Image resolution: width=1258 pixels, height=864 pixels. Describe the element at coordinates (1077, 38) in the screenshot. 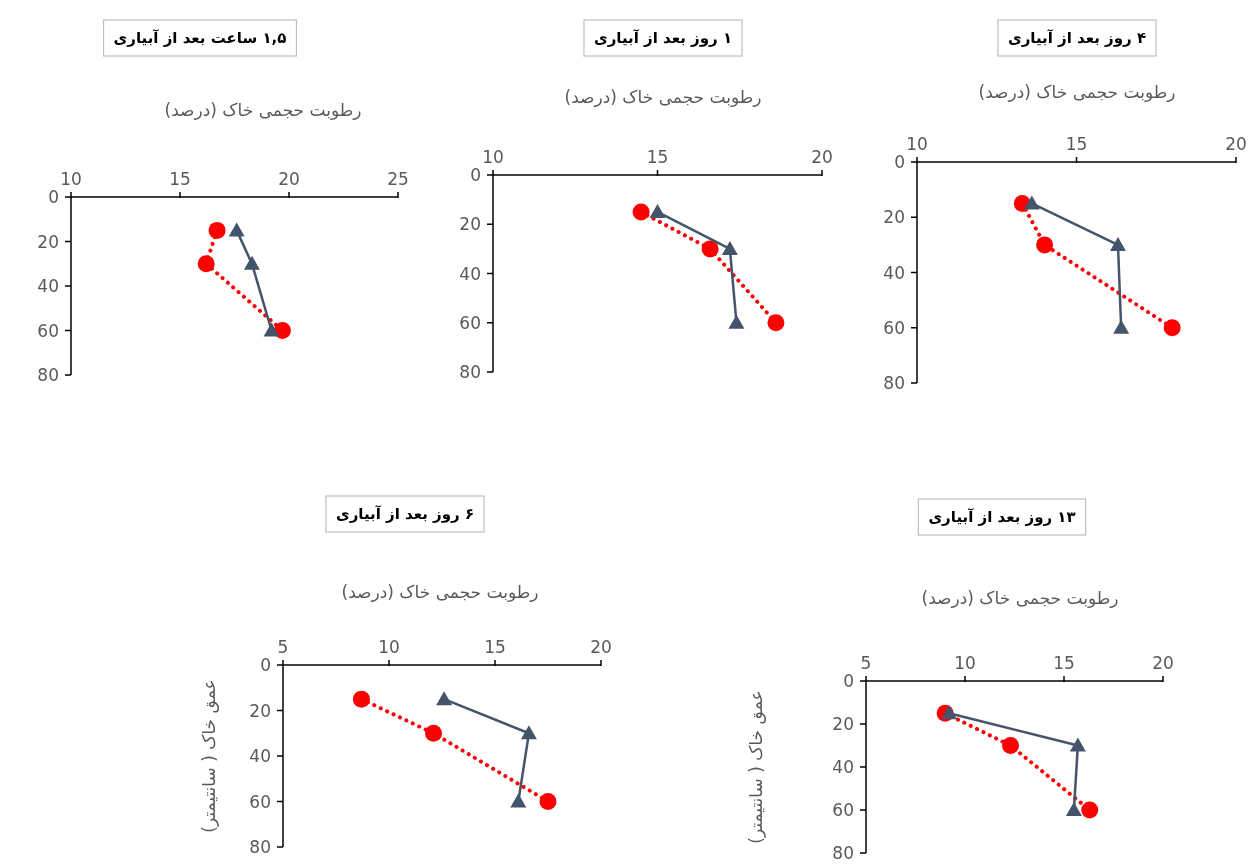

I see `chart-title: ۴ روز بعد از آبیاری` at that location.